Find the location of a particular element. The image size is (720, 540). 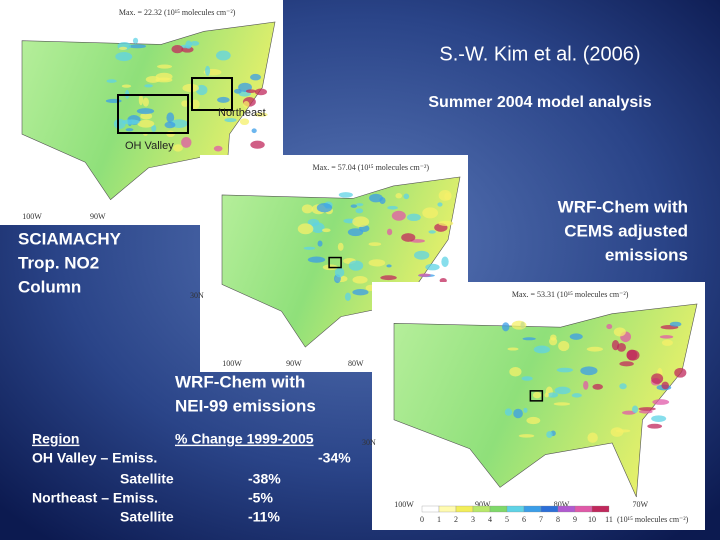

scale-tick-label: 4 is located at coordinates (490, 519).